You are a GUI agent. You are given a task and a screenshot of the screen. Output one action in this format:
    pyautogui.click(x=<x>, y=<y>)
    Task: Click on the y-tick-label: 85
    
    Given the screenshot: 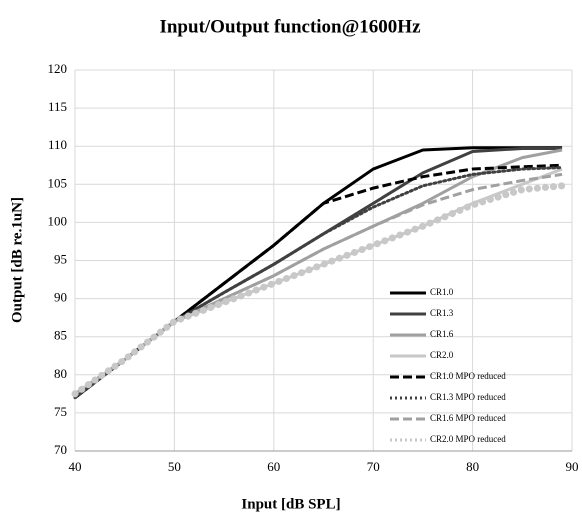 What is the action you would take?
    pyautogui.click(x=60, y=335)
    